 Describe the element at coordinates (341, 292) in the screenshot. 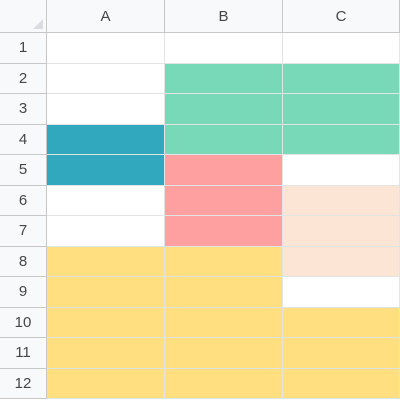

I see `cell-c9` at that location.